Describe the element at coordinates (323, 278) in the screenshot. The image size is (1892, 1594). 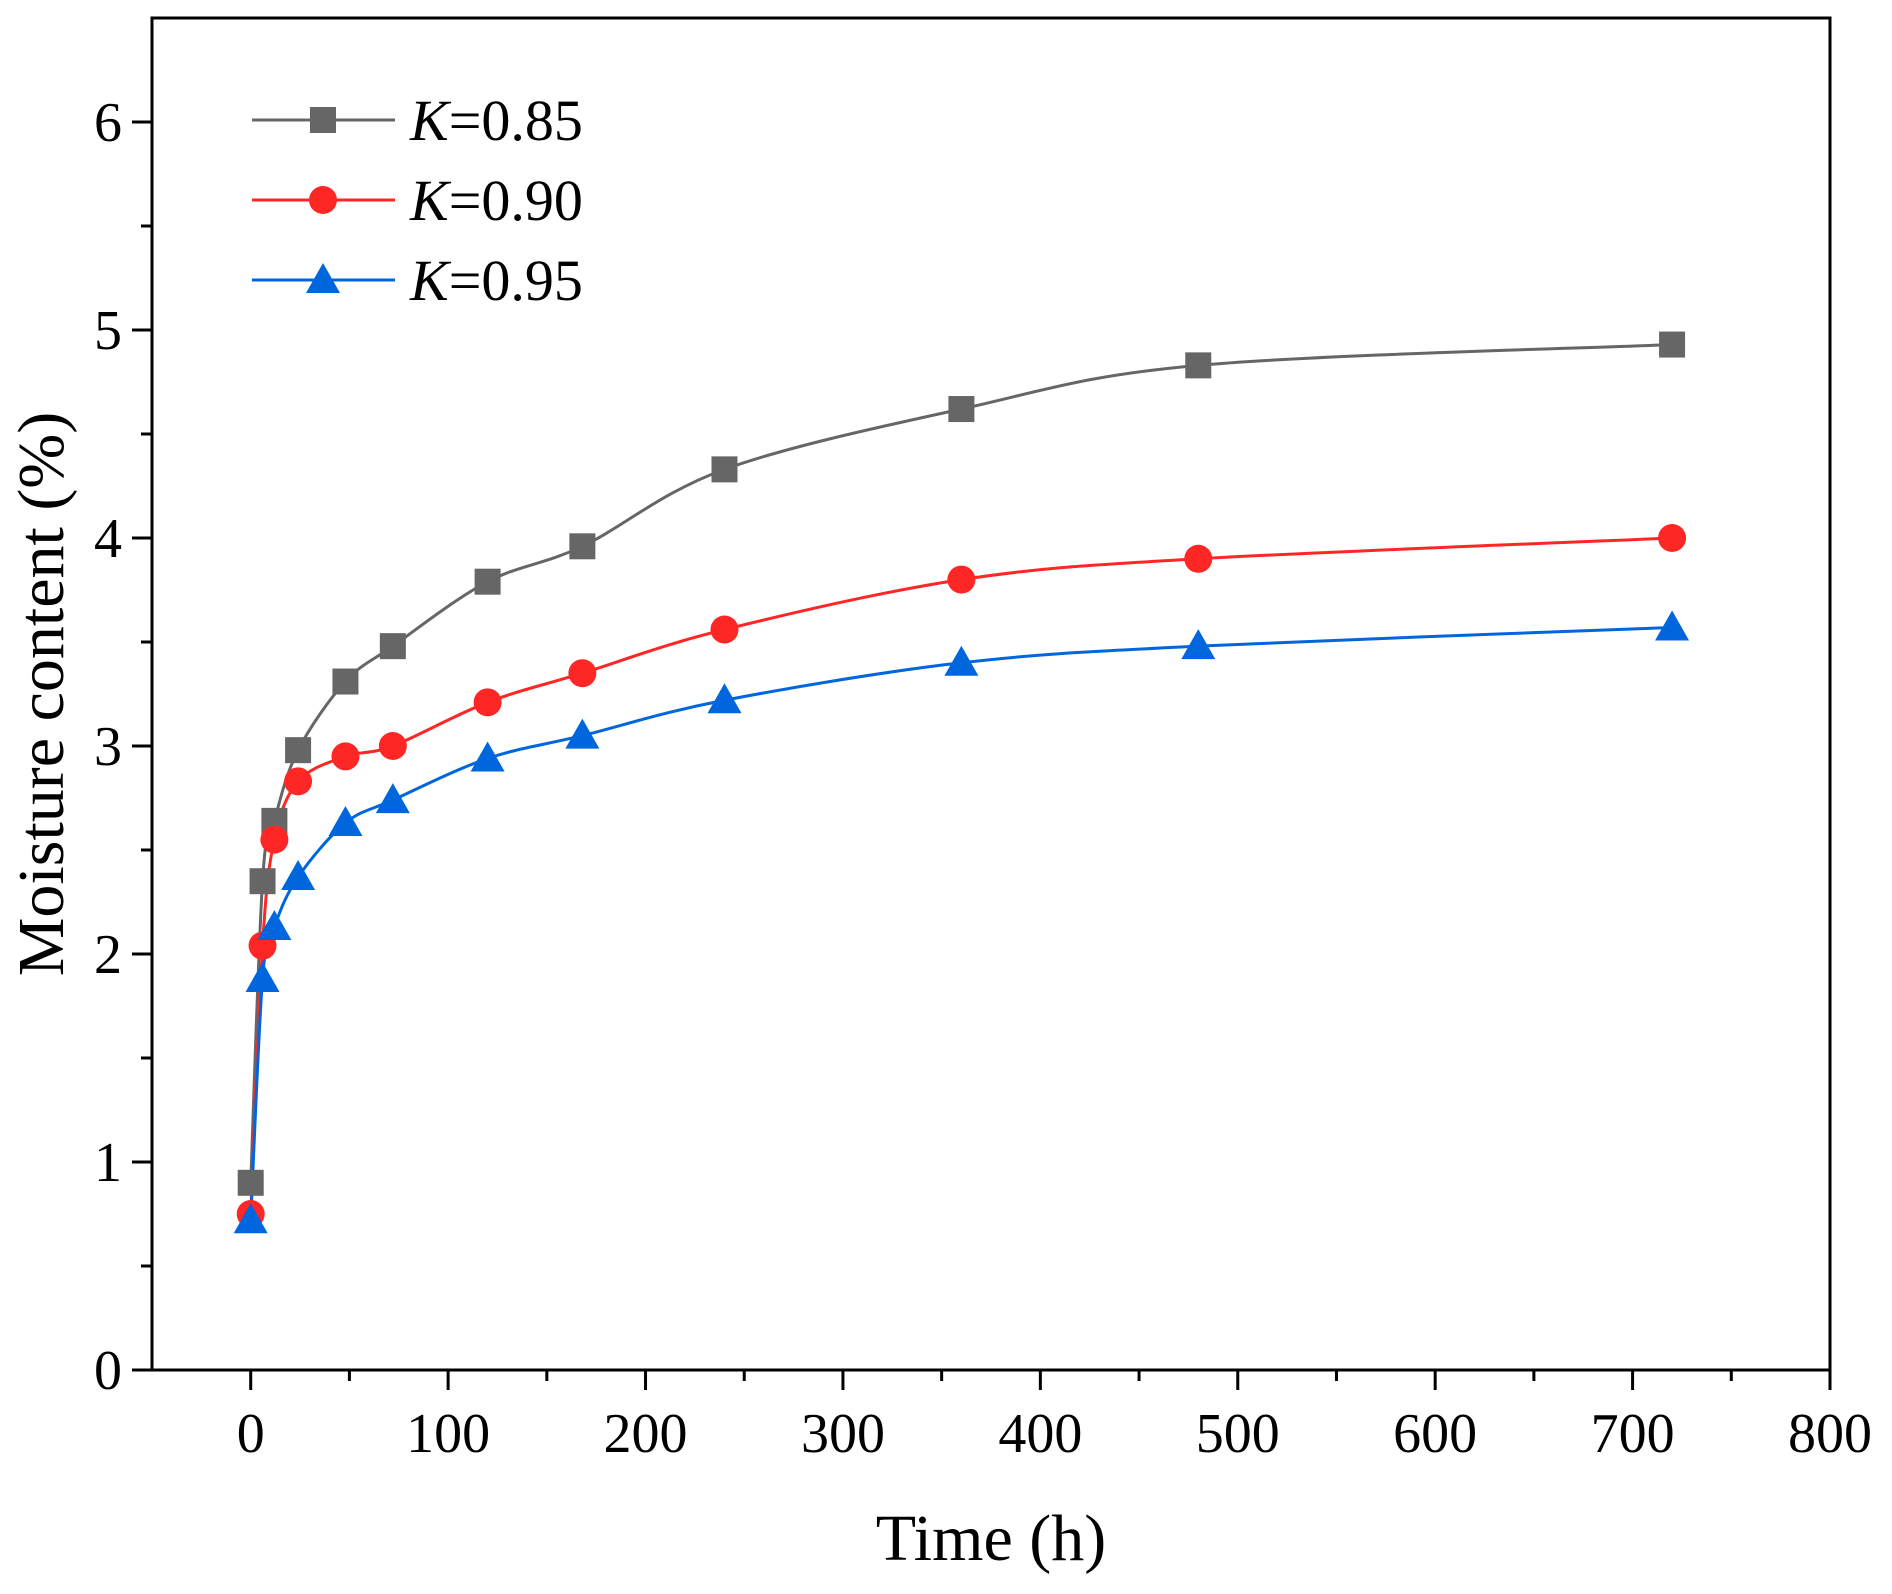
I see `legend-marker-triangle` at that location.